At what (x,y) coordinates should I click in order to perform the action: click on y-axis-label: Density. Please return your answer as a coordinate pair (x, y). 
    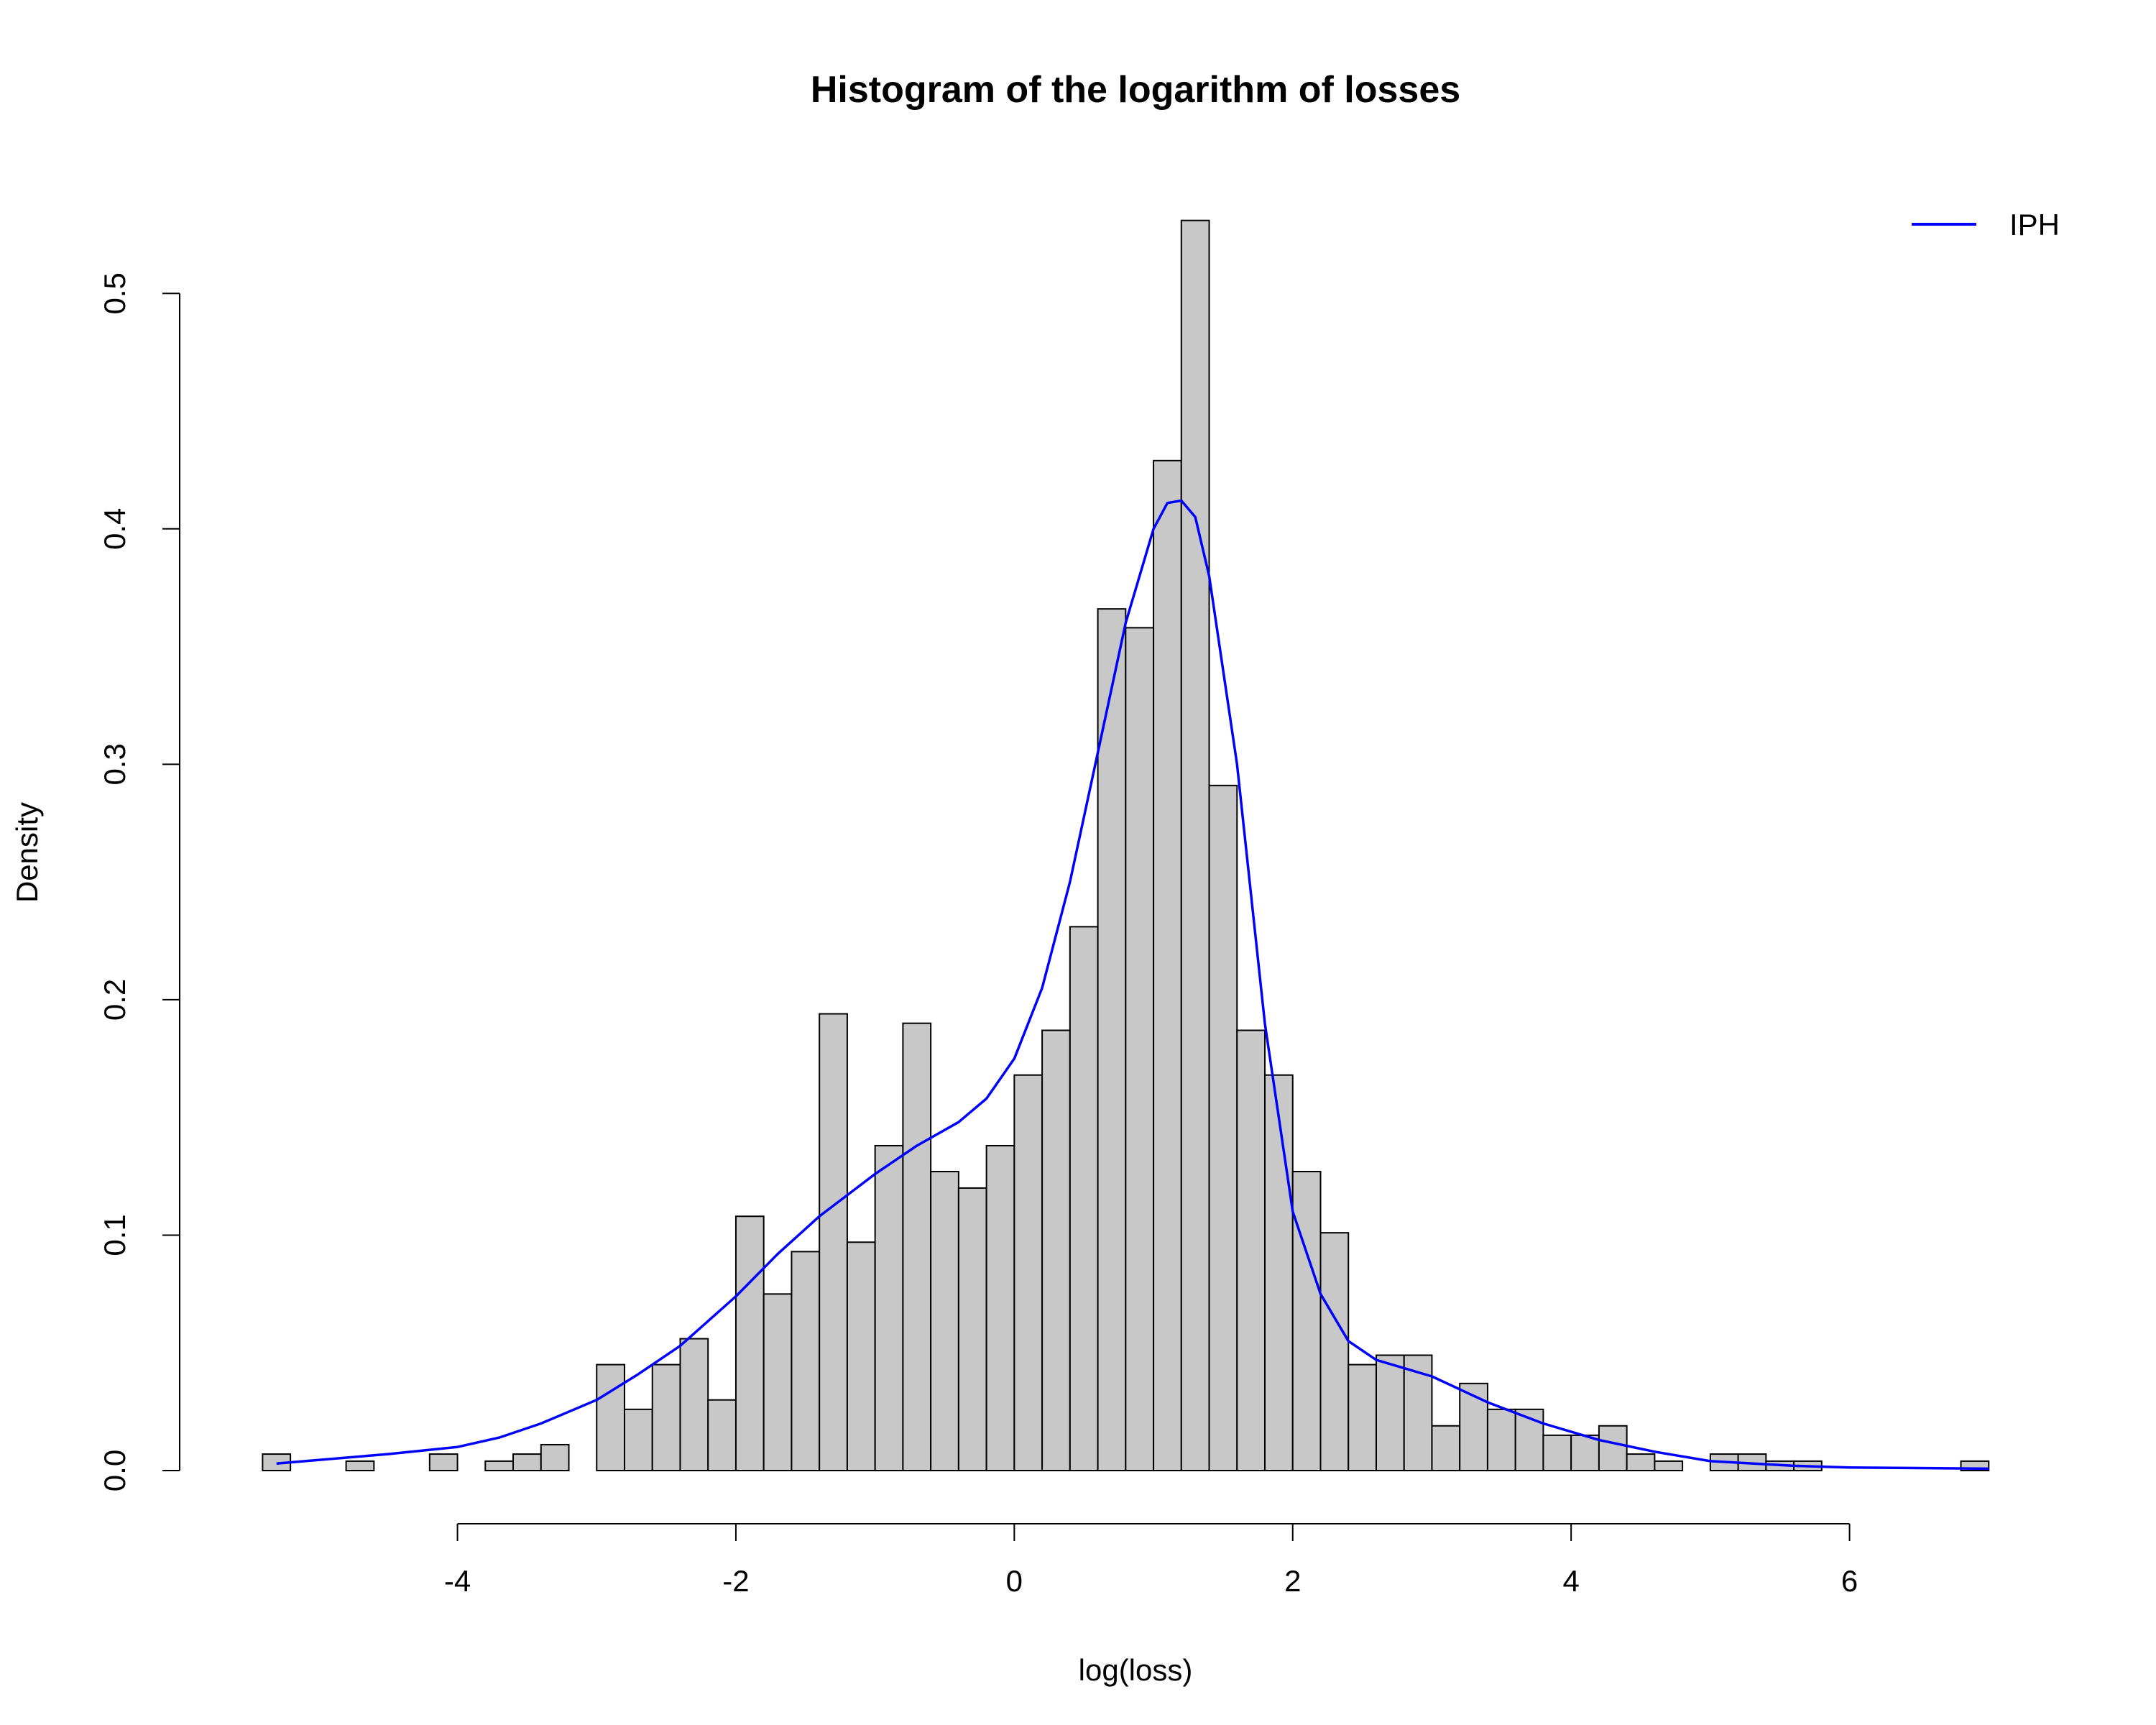
    Looking at the image, I should click on (27, 852).